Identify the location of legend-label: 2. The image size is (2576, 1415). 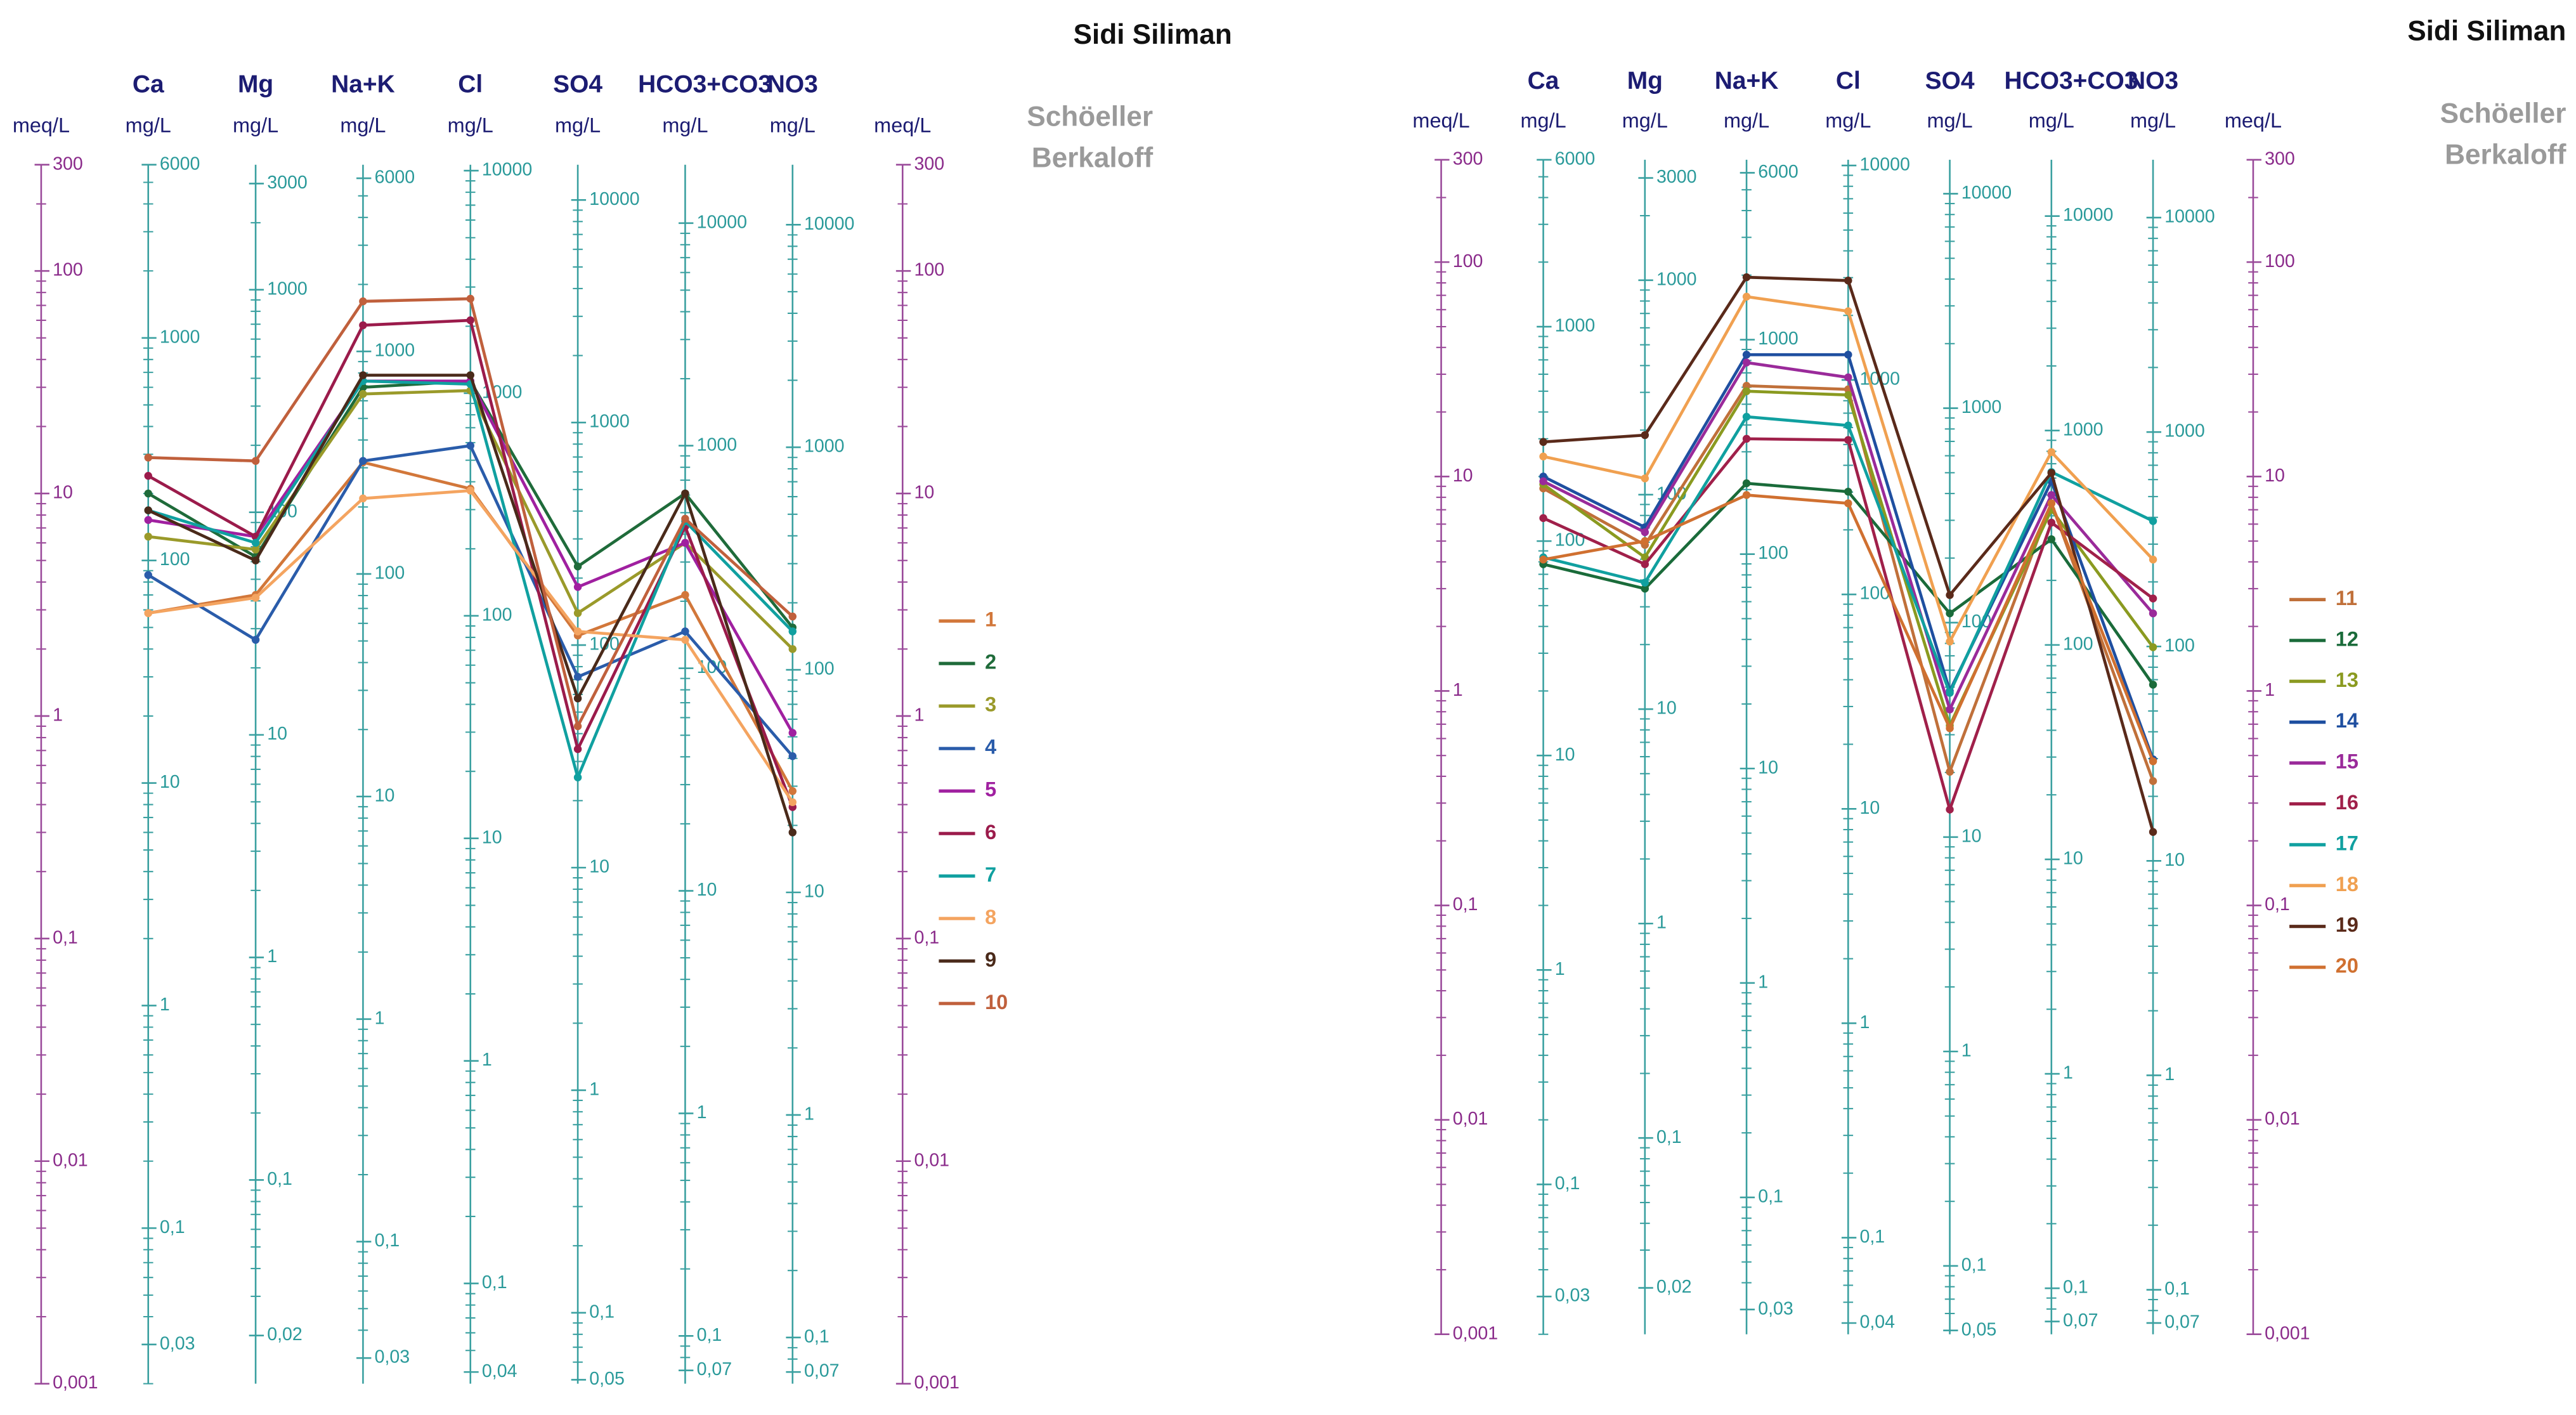
(991, 662).